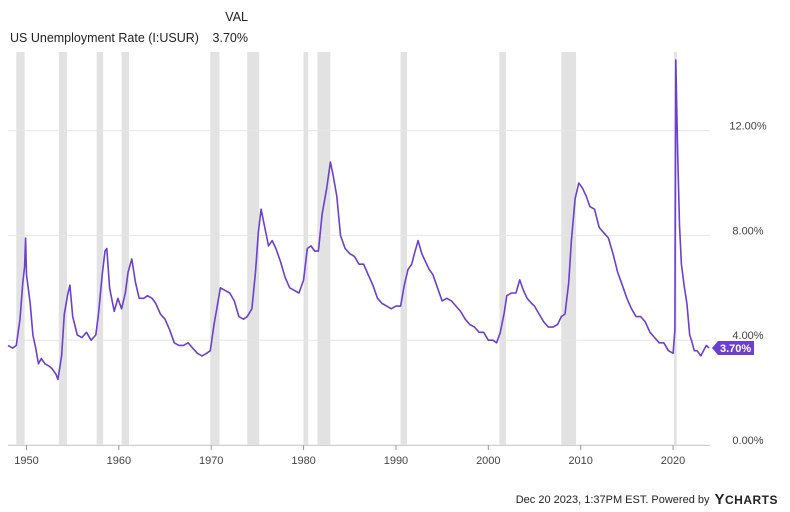  Describe the element at coordinates (748, 284) in the screenshot. I see `y-axis: 0.00% 4.00% 8.00% 12.00%` at that location.